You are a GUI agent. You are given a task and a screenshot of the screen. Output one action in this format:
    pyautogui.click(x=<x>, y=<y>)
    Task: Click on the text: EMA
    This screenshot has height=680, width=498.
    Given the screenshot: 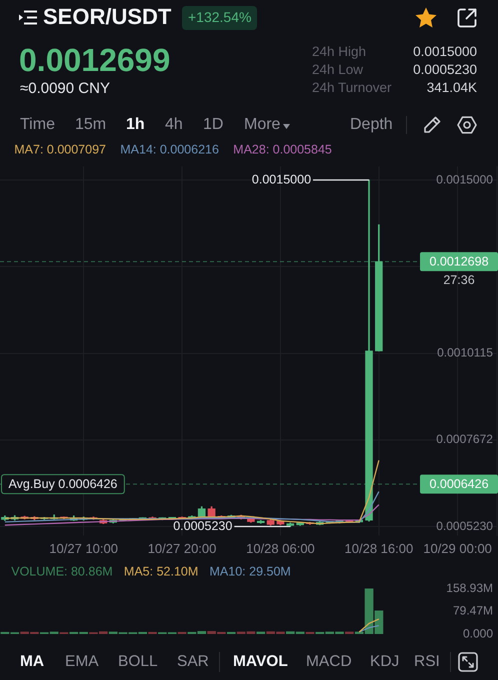 What is the action you would take?
    pyautogui.click(x=82, y=661)
    